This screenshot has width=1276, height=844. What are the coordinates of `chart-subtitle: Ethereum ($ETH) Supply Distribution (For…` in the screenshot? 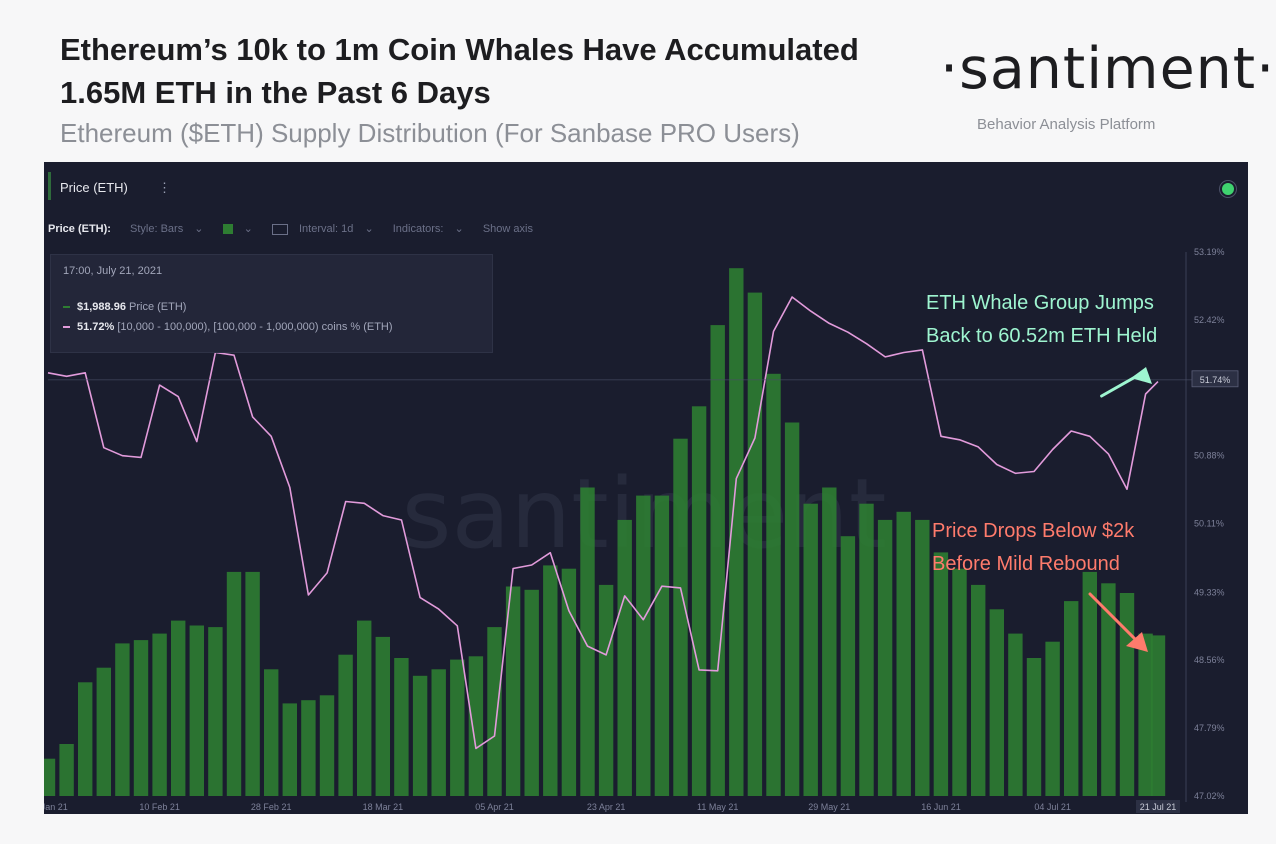 It's located at (430, 133).